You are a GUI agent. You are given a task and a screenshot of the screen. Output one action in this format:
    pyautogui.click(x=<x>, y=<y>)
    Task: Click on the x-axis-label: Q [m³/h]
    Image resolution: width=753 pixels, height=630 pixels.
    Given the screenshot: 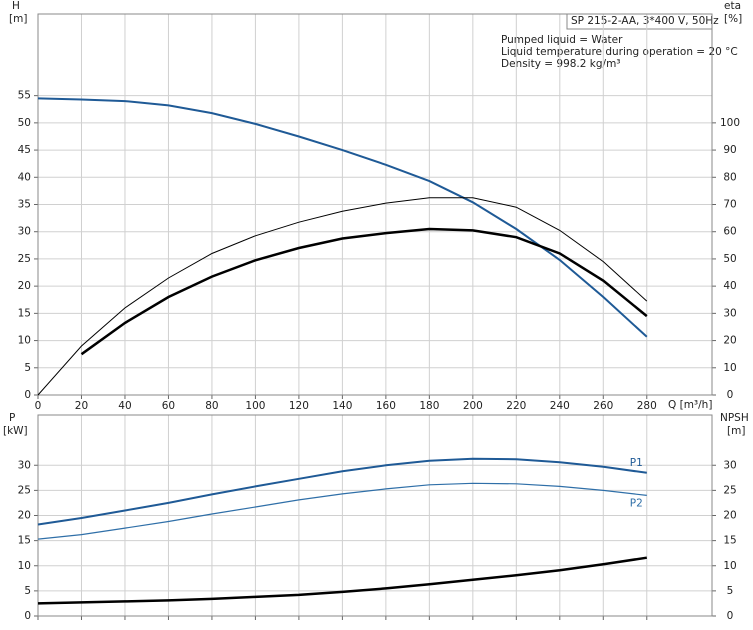 What is the action you would take?
    pyautogui.click(x=690, y=405)
    